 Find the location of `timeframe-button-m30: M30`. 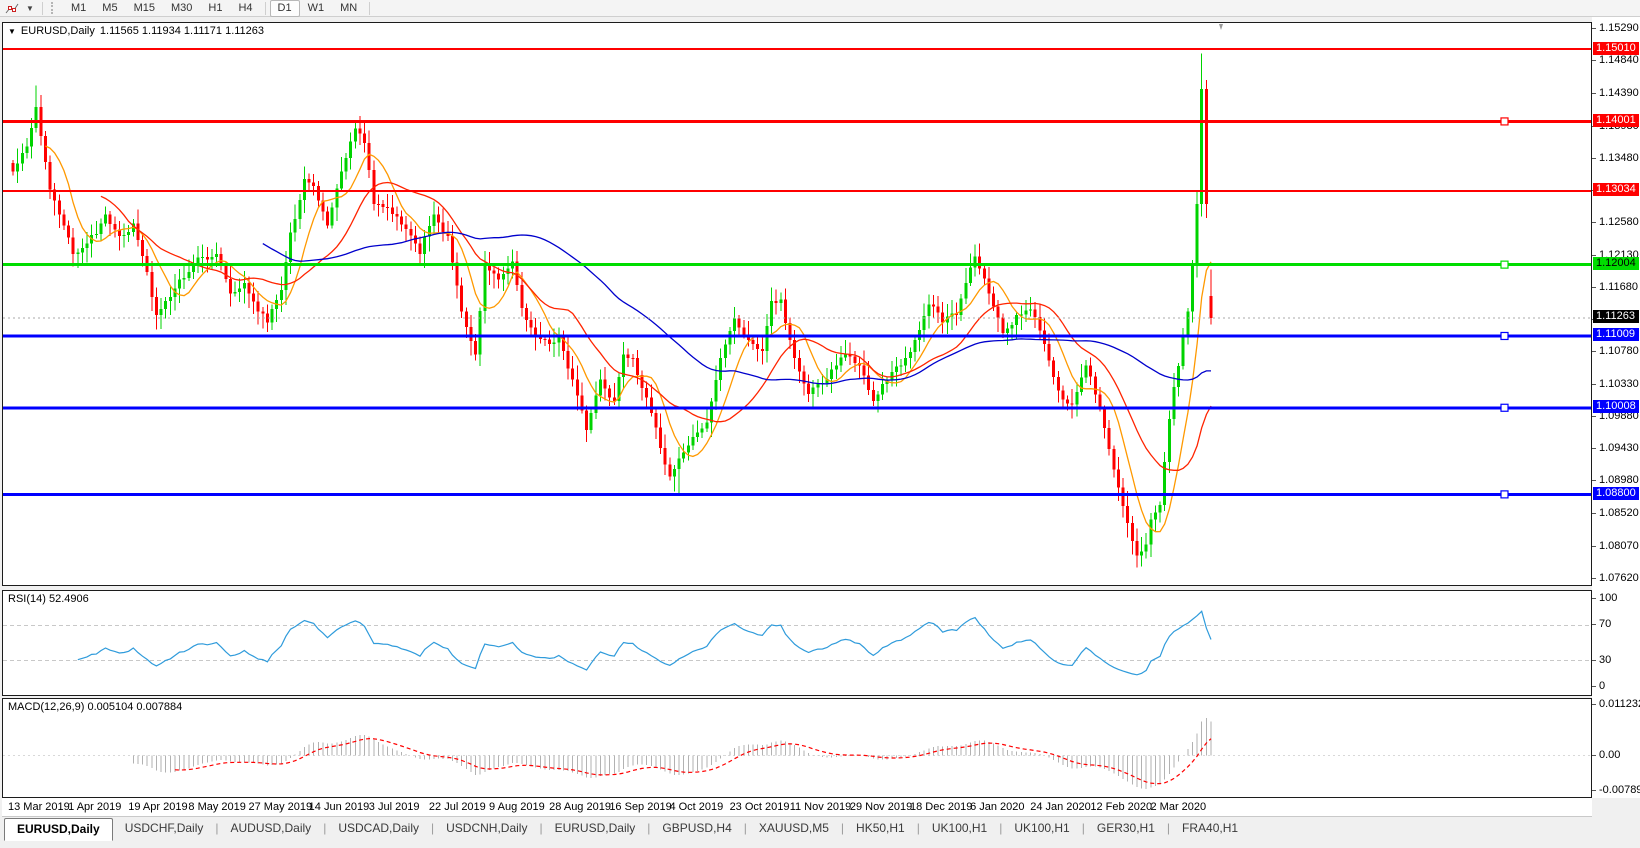

timeframe-button-m30: M30 is located at coordinates (181, 7).